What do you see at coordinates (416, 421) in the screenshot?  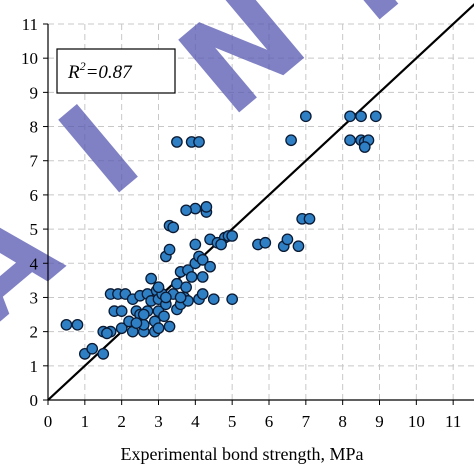 I see `x-tick-label: 10` at bounding box center [416, 421].